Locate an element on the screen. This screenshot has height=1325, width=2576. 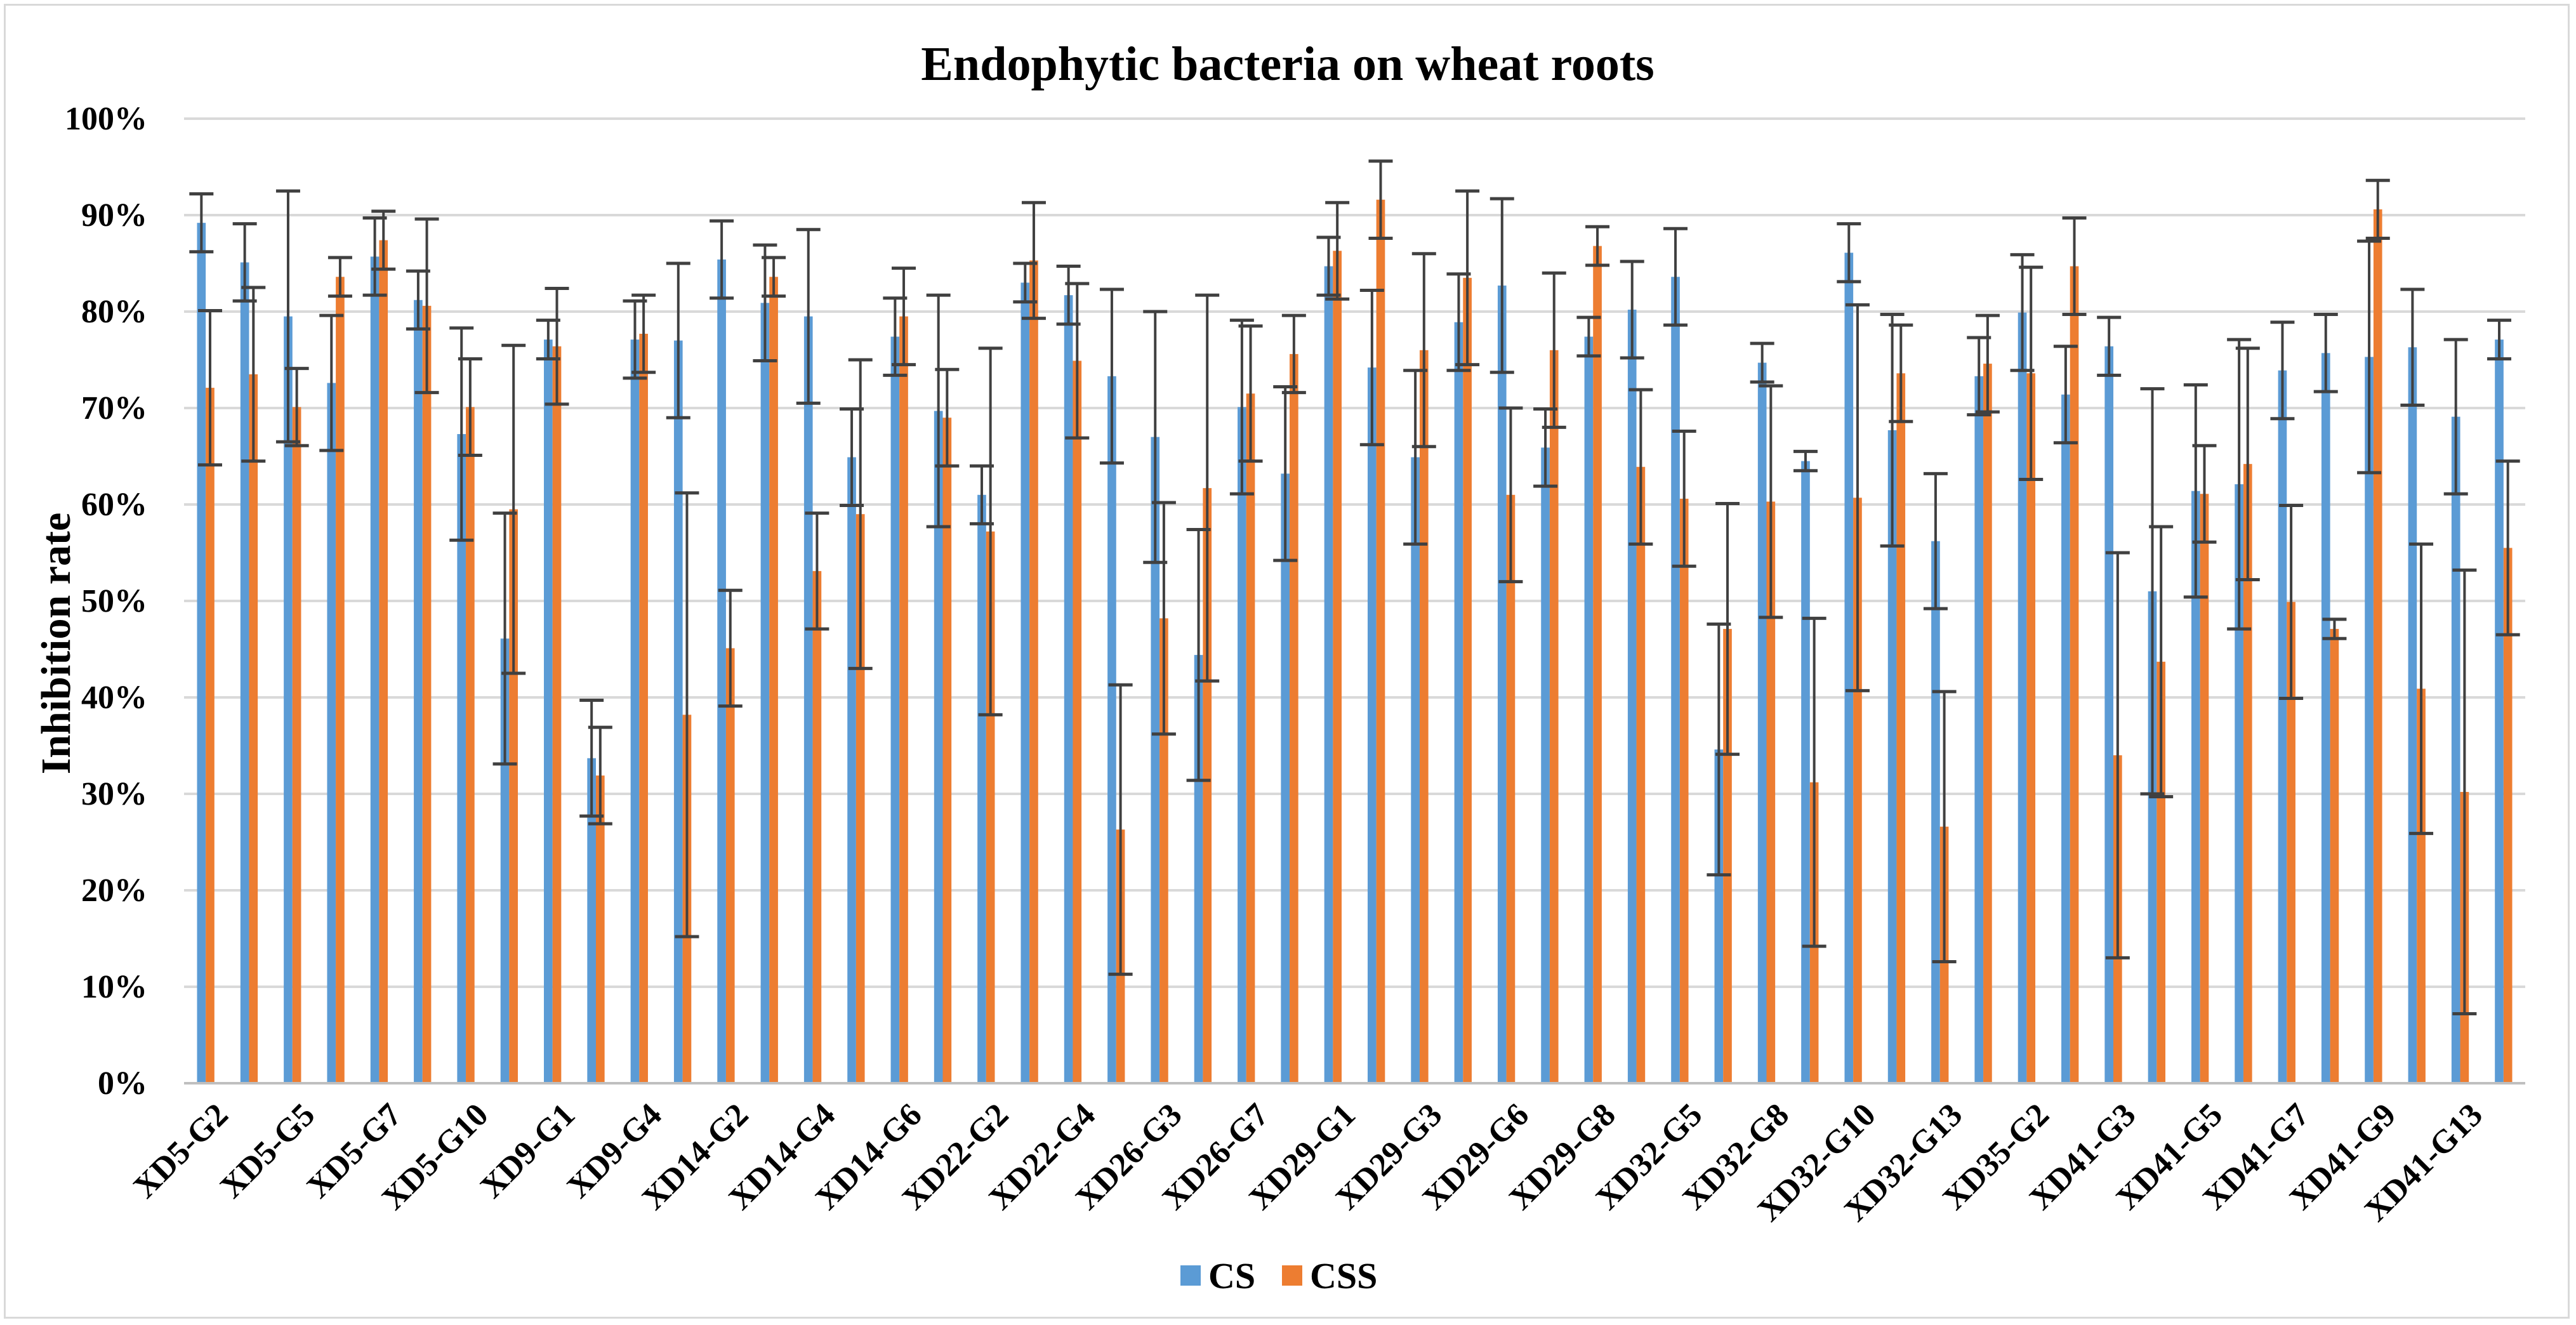
y-tick-label: 0% is located at coordinates (123, 1083).